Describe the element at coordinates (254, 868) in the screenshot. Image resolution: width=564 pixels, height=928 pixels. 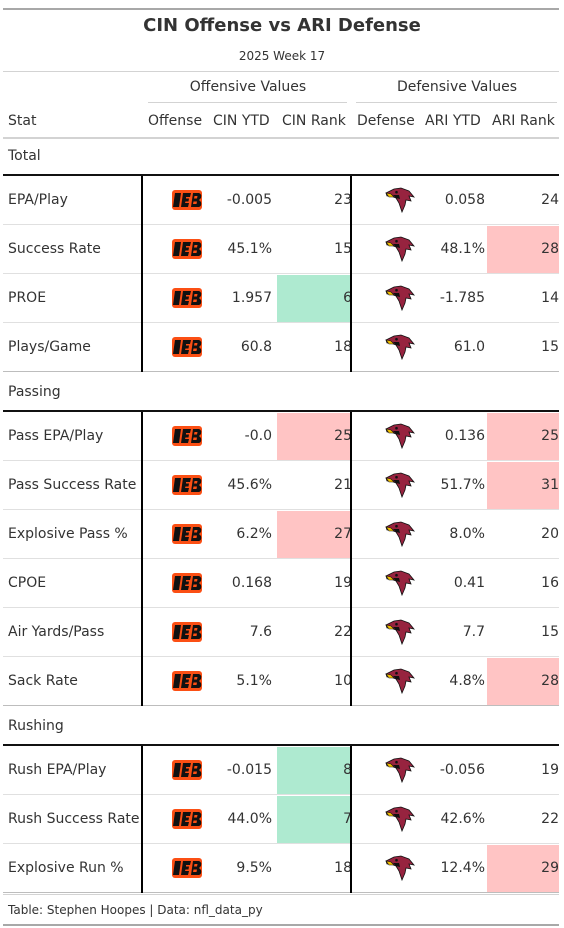
I see `cin-ytd-value: 9.5%` at that location.